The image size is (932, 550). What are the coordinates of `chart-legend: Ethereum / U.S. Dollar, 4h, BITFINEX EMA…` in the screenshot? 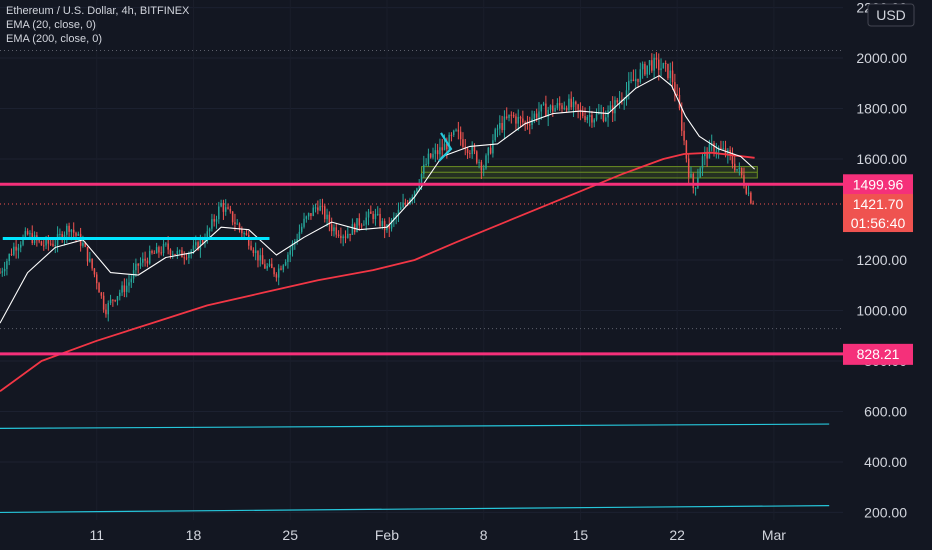 It's located at (98, 25).